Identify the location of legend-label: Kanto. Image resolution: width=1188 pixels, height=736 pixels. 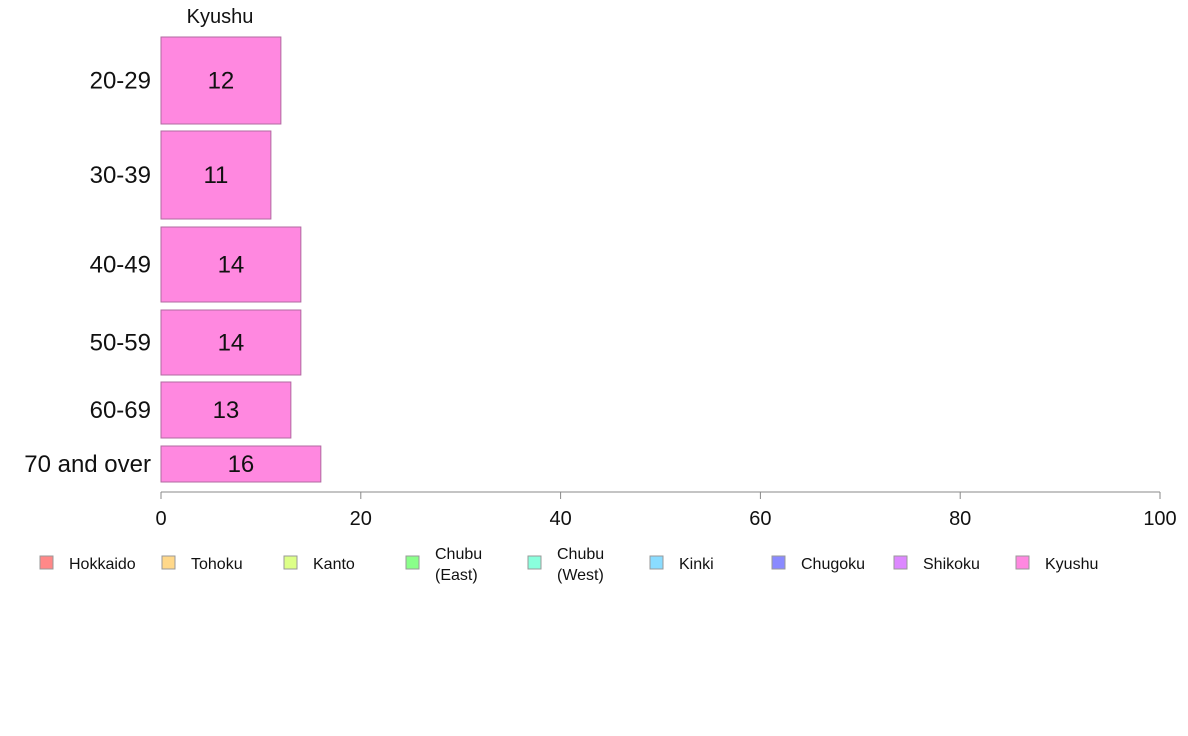
(334, 564).